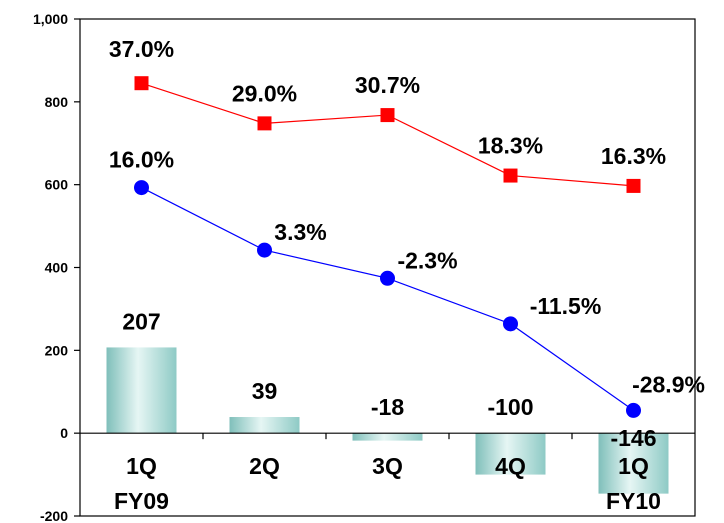 The width and height of the screenshot is (724, 523). What do you see at coordinates (510, 407) in the screenshot?
I see `bar-value-label: -100` at bounding box center [510, 407].